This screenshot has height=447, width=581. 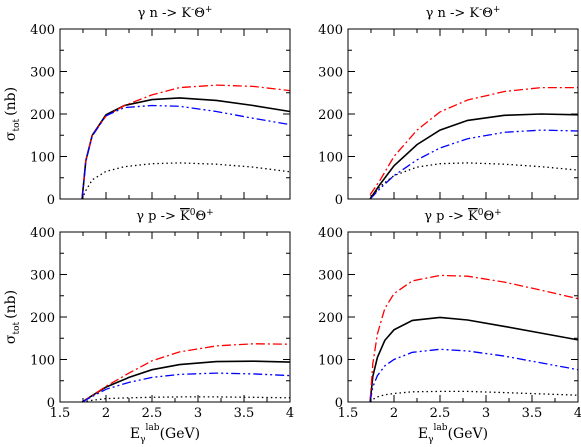 I want to click on x-tick-label-text: 1.5, so click(x=60, y=413).